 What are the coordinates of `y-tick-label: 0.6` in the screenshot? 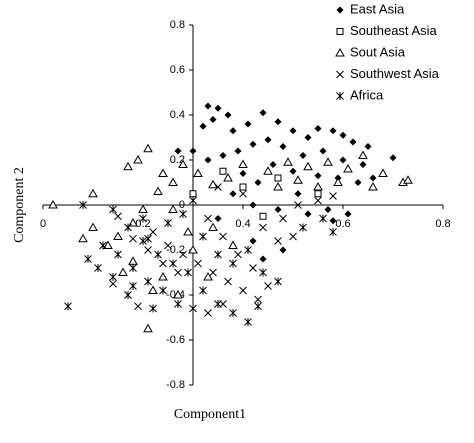 It's located at (177, 70).